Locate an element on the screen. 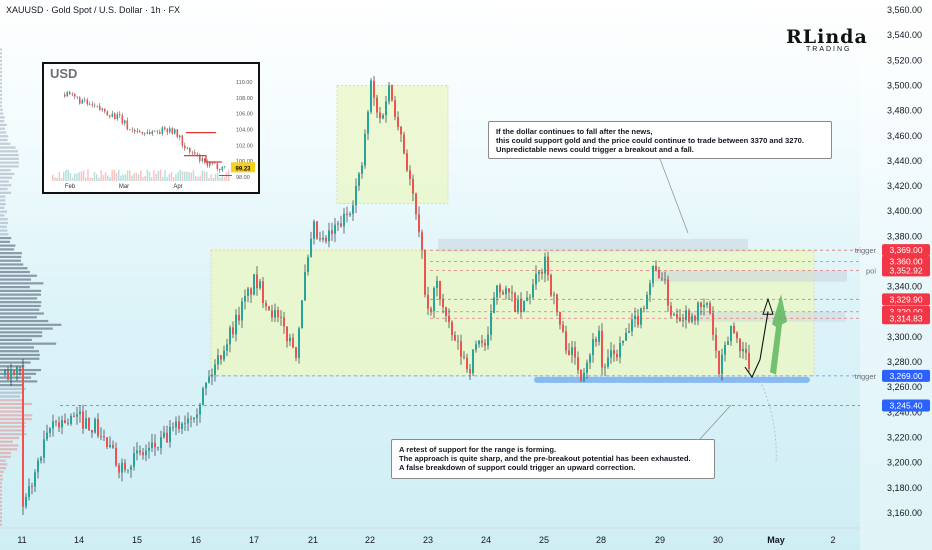 Image resolution: width=932 pixels, height=550 pixels. y-tick-label: 3,380.00 is located at coordinates (904, 236).